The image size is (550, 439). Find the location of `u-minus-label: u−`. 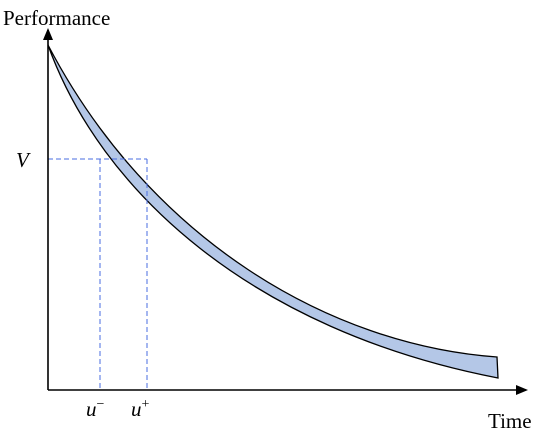

u-minus-label: u− is located at coordinates (95, 409).